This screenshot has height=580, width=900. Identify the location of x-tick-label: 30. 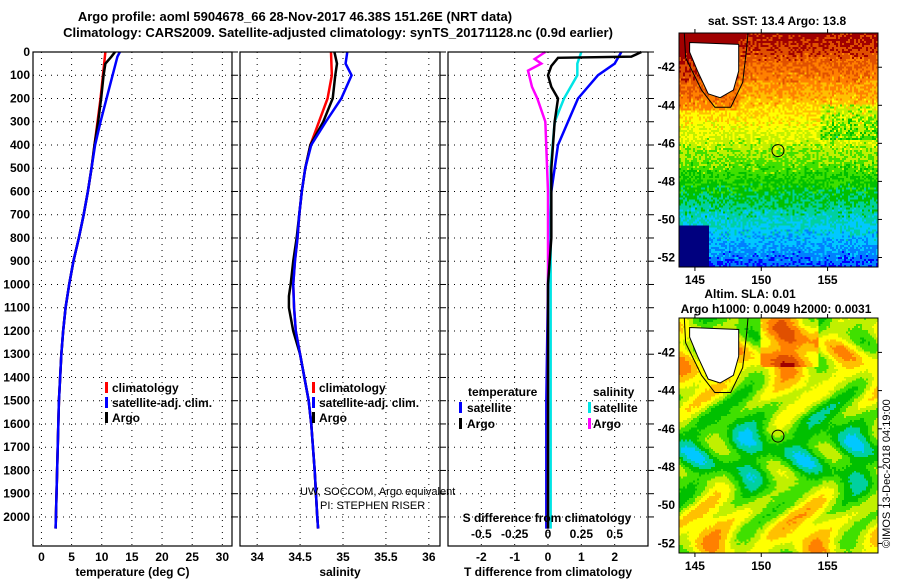
(223, 557).